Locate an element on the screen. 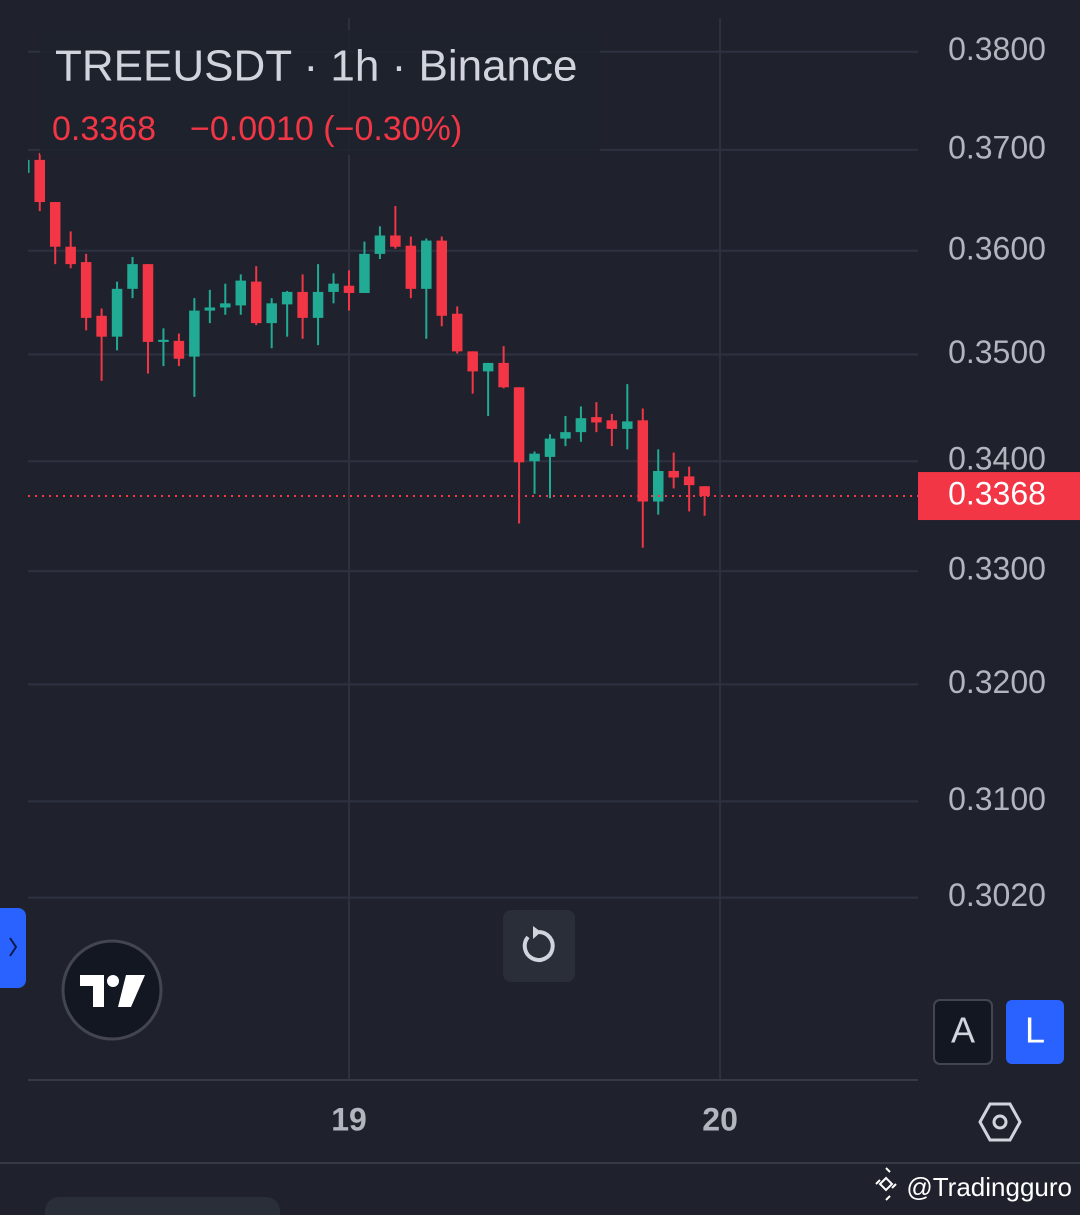  log-scale-label: L is located at coordinates (1035, 1030).